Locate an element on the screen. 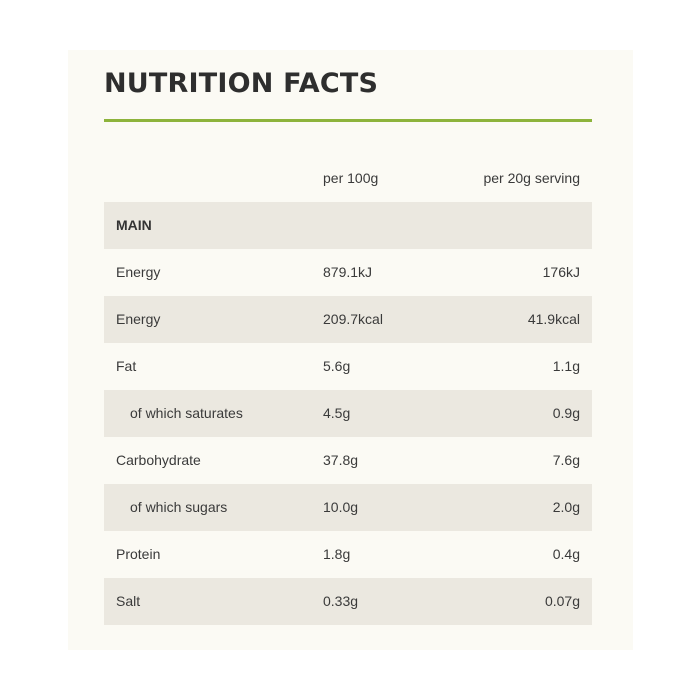 The width and height of the screenshot is (700, 700). row-label: of which saturates is located at coordinates (186, 413).